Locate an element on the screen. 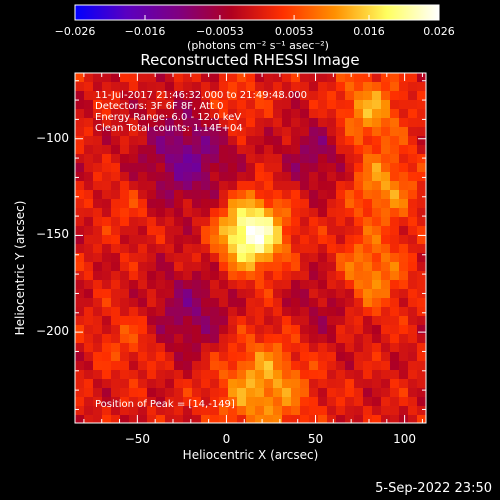 The height and width of the screenshot is (500, 500). annotation-time: 11-Jul-2017 21:46:32.000 to 21:49:48.000 is located at coordinates (201, 95).